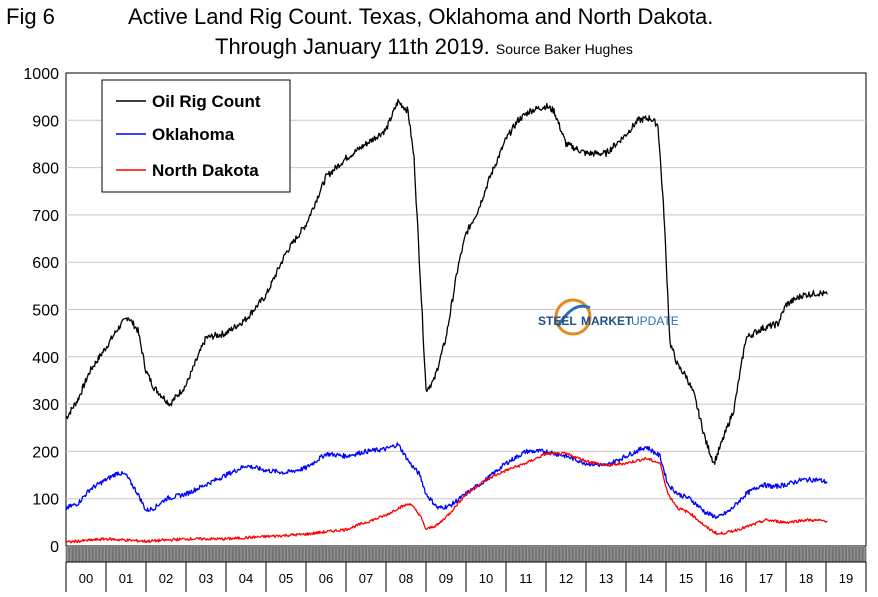  What do you see at coordinates (446, 578) in the screenshot?
I see `x-tick-label: 09` at bounding box center [446, 578].